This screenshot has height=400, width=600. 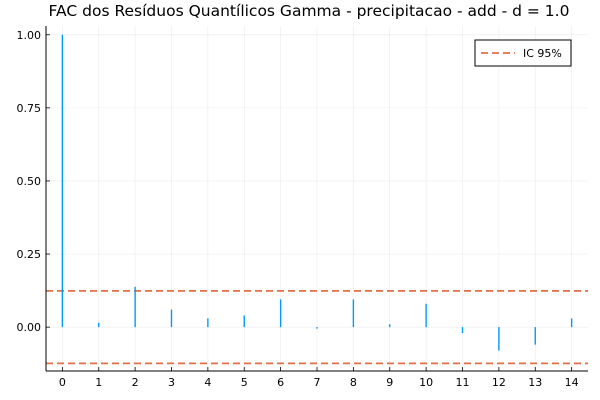 What do you see at coordinates (499, 382) in the screenshot?
I see `x-tick-label: 12` at bounding box center [499, 382].